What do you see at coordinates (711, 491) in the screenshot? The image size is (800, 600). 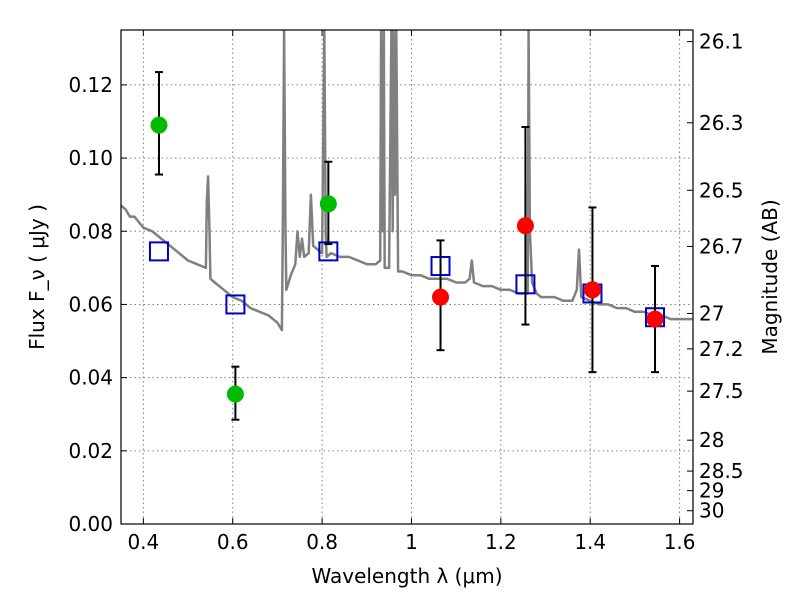 I see `right-tick-label: 29` at bounding box center [711, 491].